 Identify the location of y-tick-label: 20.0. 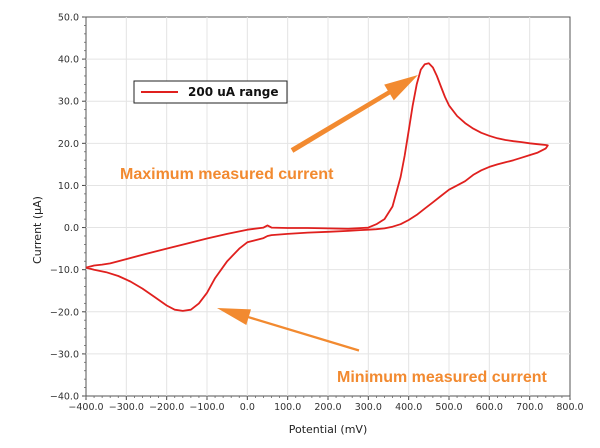
(68, 144).